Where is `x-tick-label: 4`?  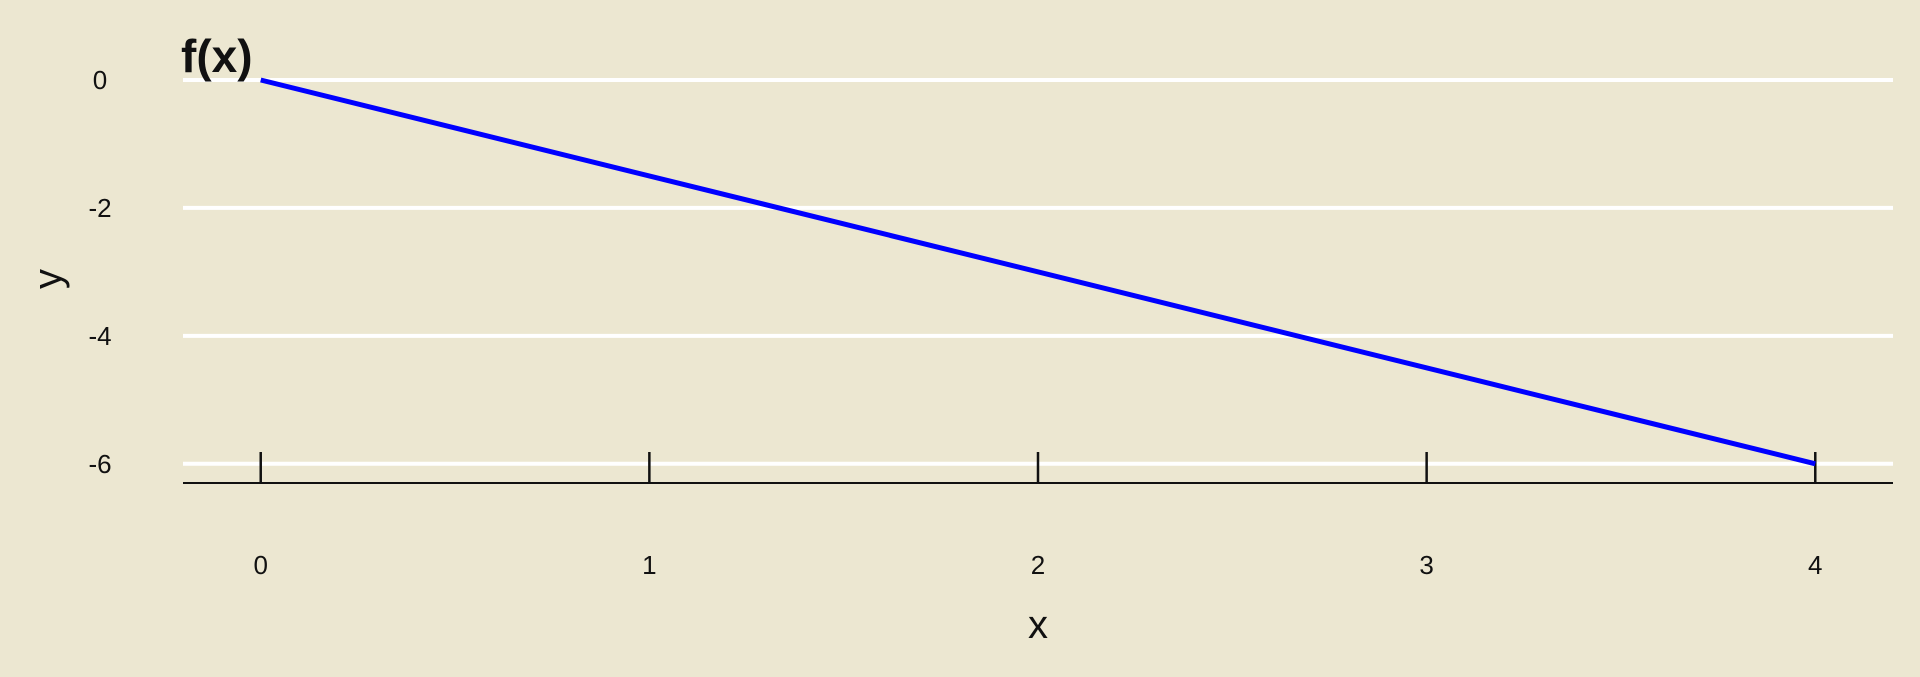 x-tick-label: 4 is located at coordinates (1815, 565).